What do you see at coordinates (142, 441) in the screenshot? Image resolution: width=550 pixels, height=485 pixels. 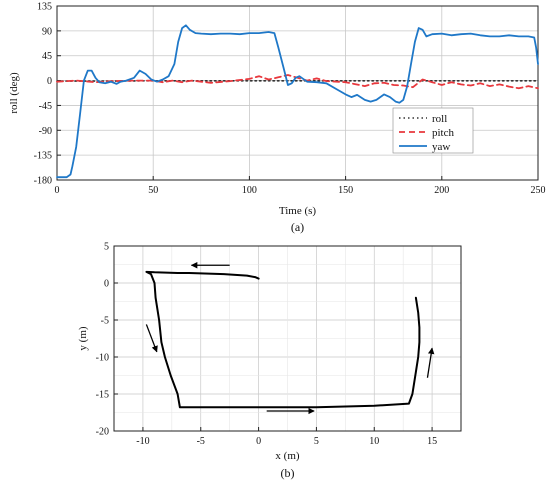 I see `x-tick-label: -10` at bounding box center [142, 441].